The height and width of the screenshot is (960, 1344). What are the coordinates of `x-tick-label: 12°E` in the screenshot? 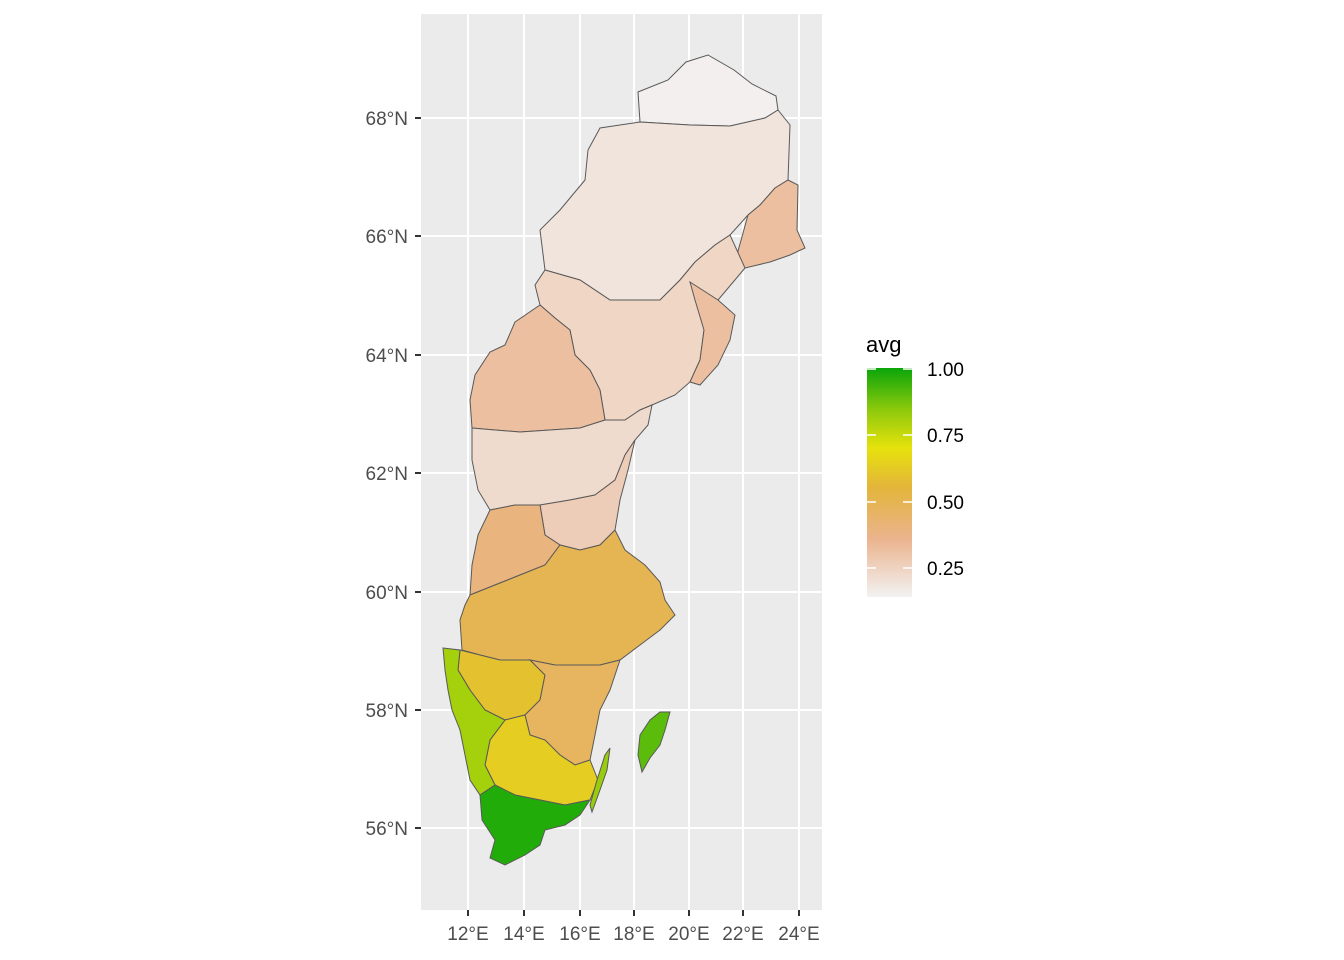 It's located at (467, 934).